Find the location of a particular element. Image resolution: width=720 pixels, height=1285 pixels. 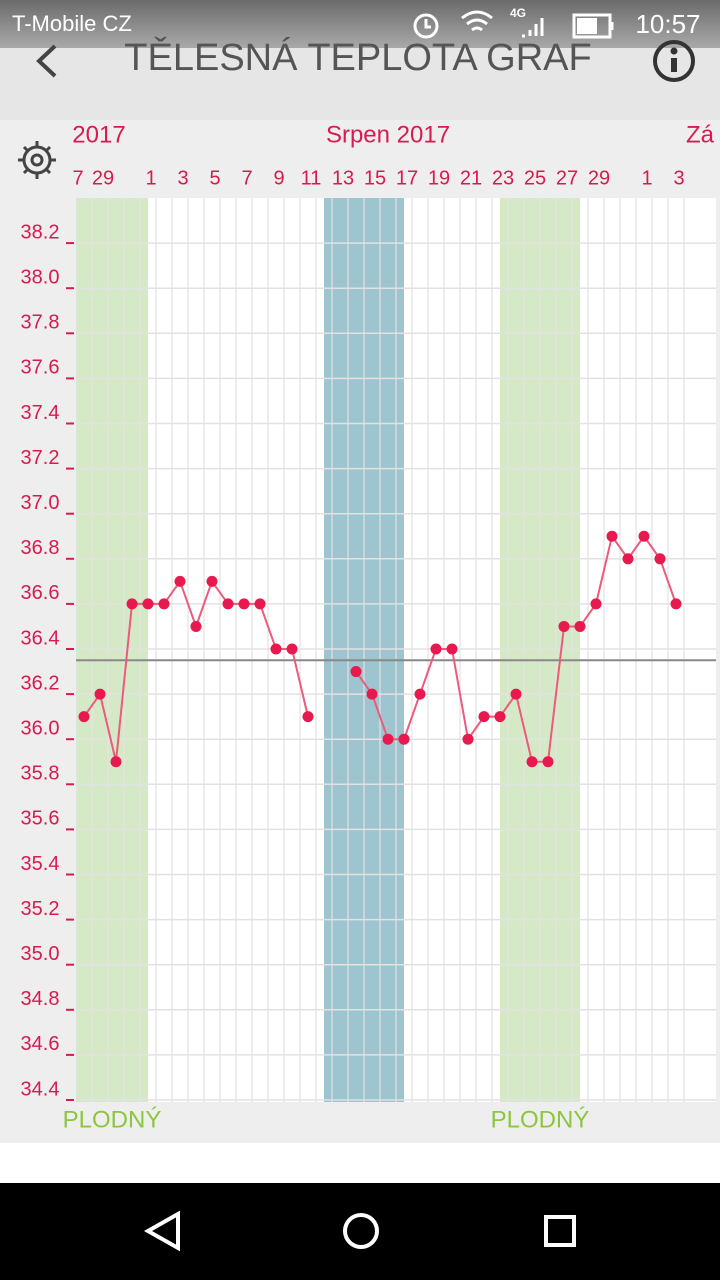

x-tick-label: 17 is located at coordinates (407, 178).